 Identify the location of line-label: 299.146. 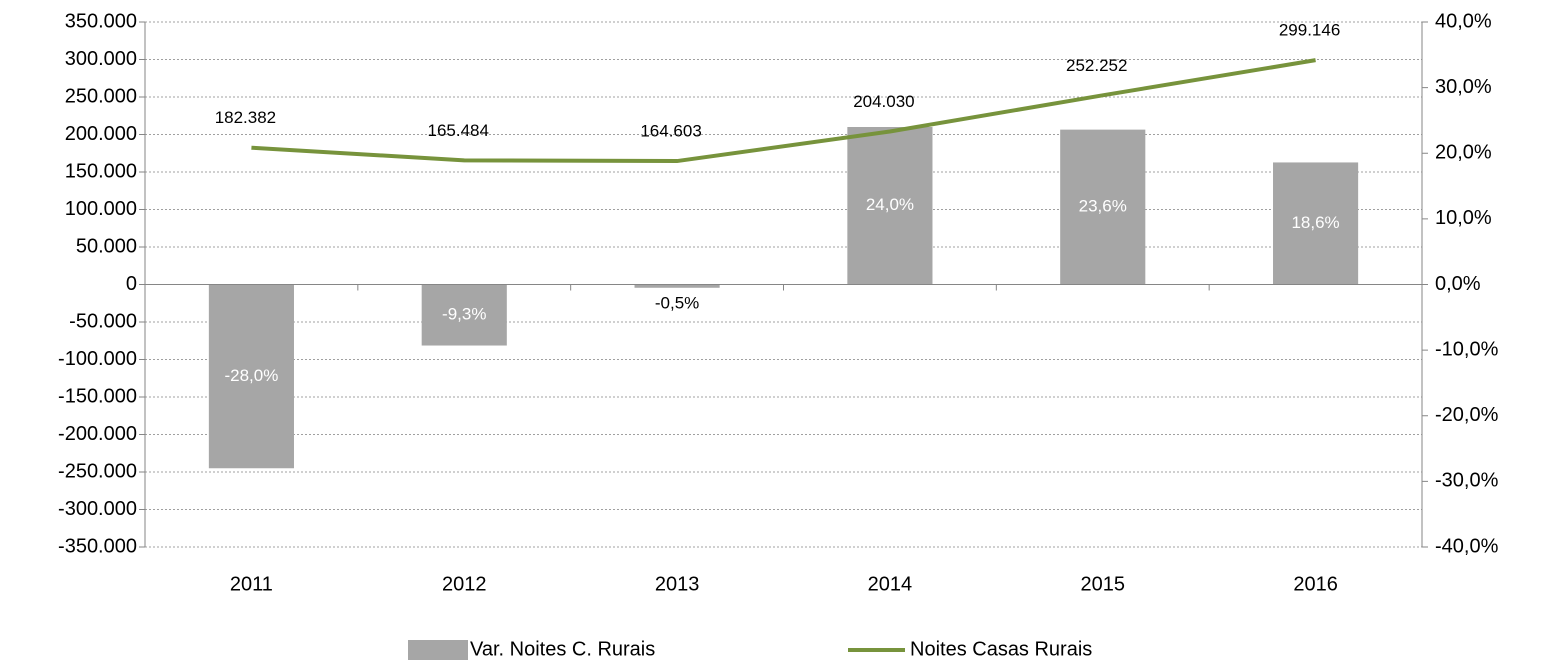
(1309, 30).